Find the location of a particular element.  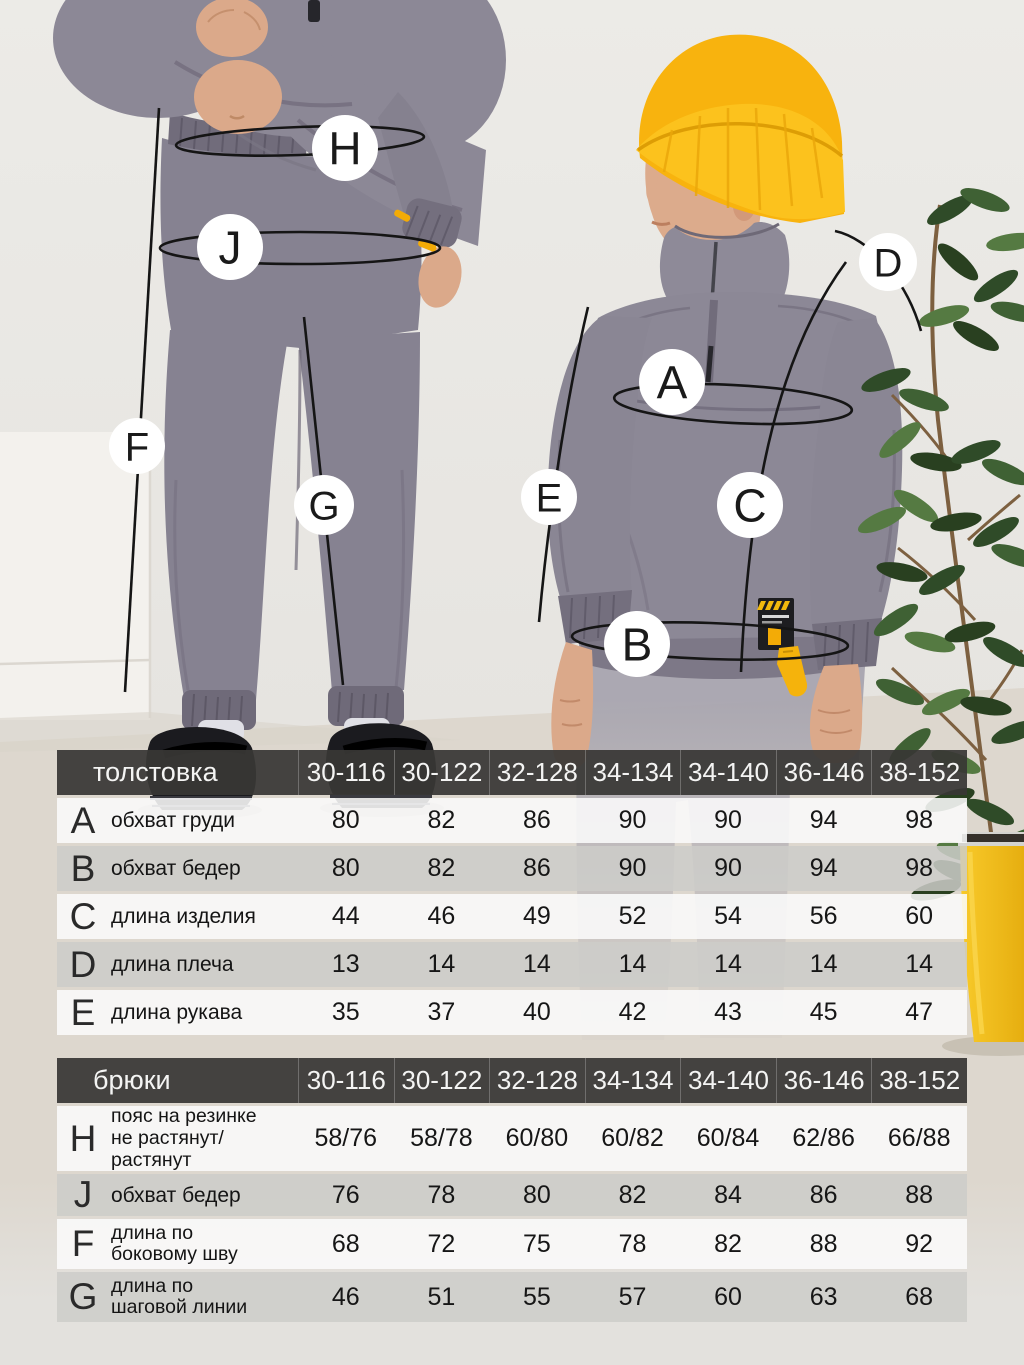

hand-fist is located at coordinates (232, 28).